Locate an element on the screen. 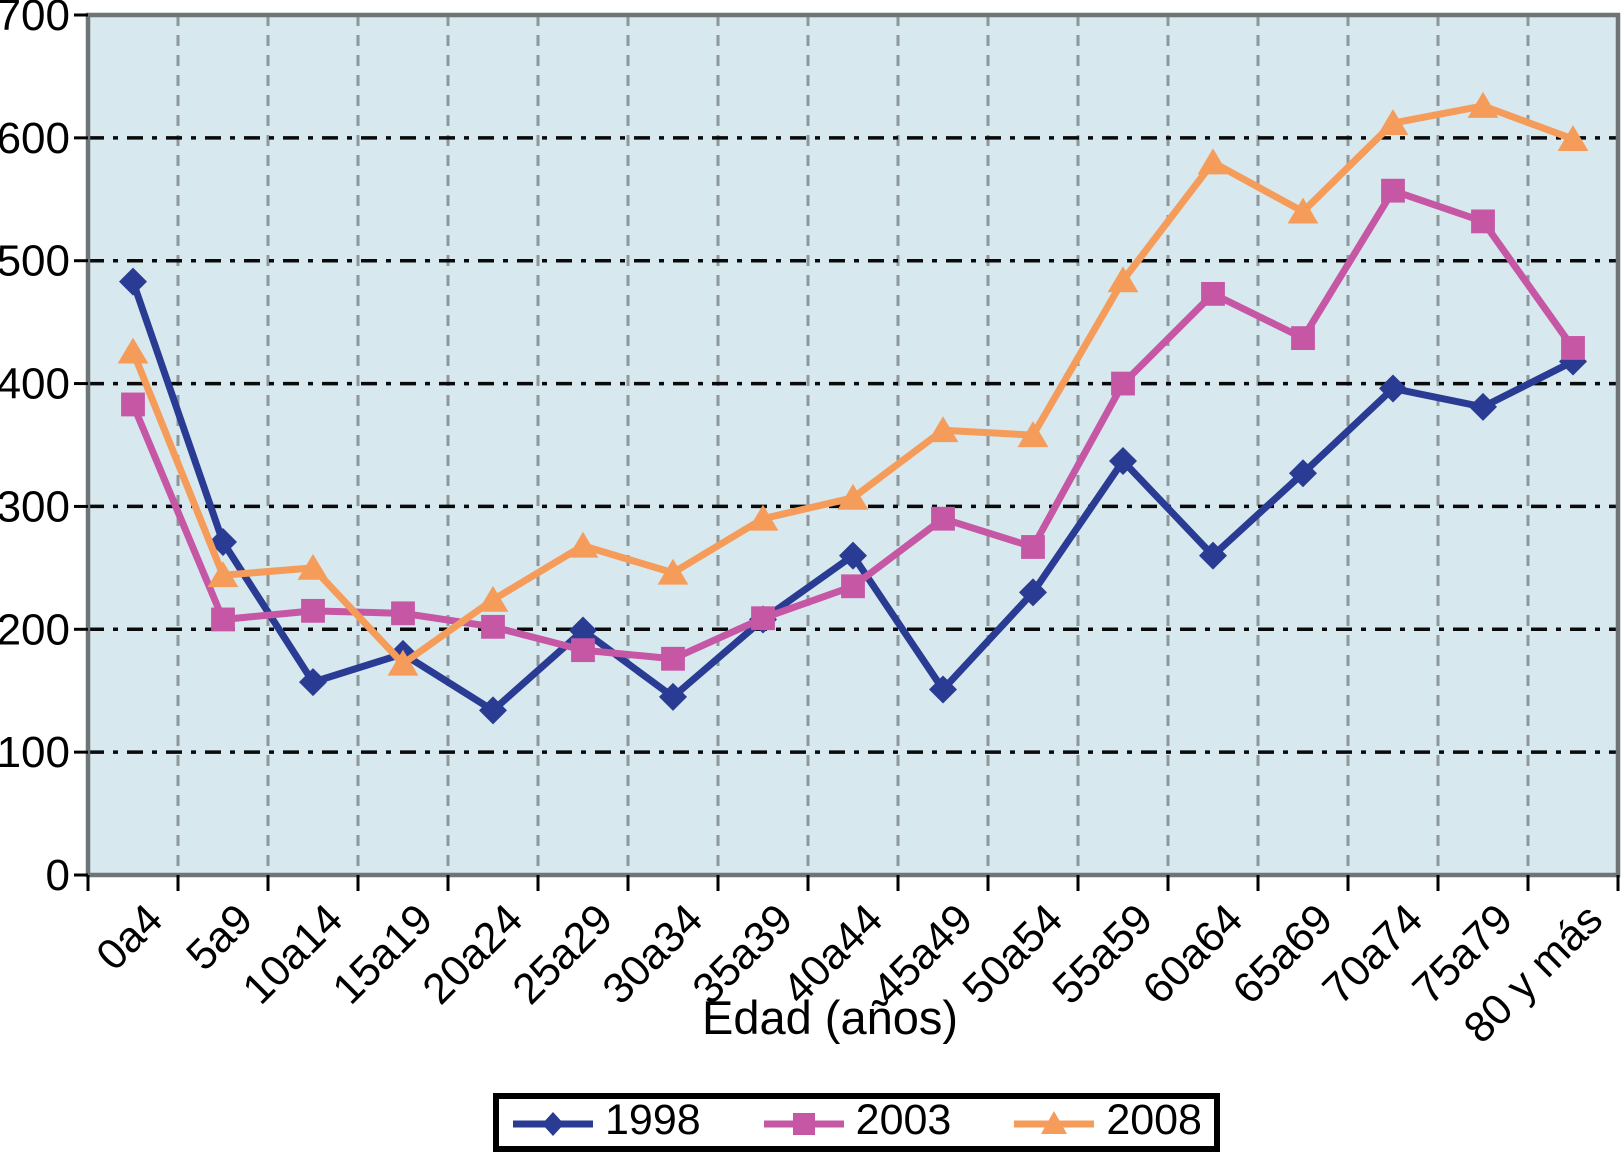 Image resolution: width=1621 pixels, height=1152 pixels. x-tick-label: 50a54 is located at coordinates (1013, 954).